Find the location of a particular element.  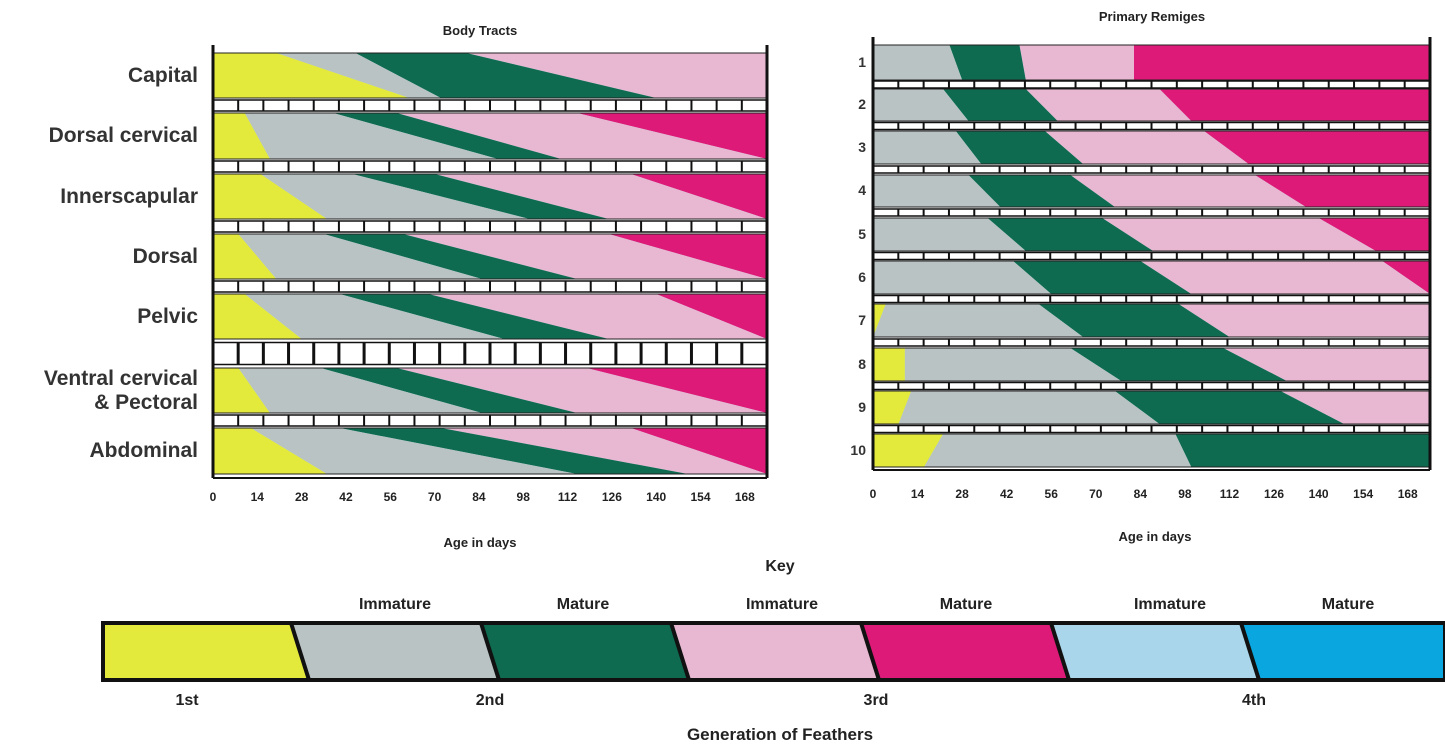

x-tick-label: 70 is located at coordinates (1096, 494).